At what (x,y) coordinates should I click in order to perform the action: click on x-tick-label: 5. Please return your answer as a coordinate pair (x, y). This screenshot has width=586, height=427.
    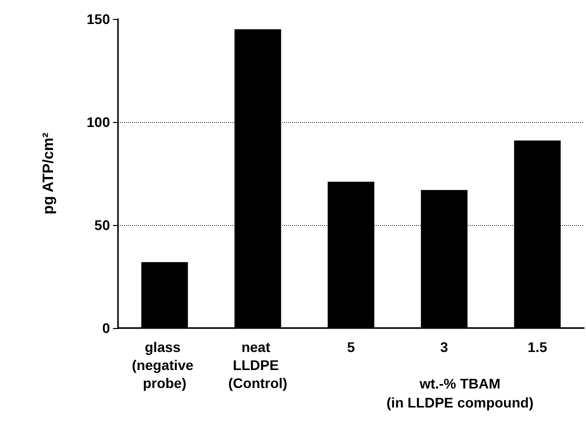
    Looking at the image, I should click on (351, 347).